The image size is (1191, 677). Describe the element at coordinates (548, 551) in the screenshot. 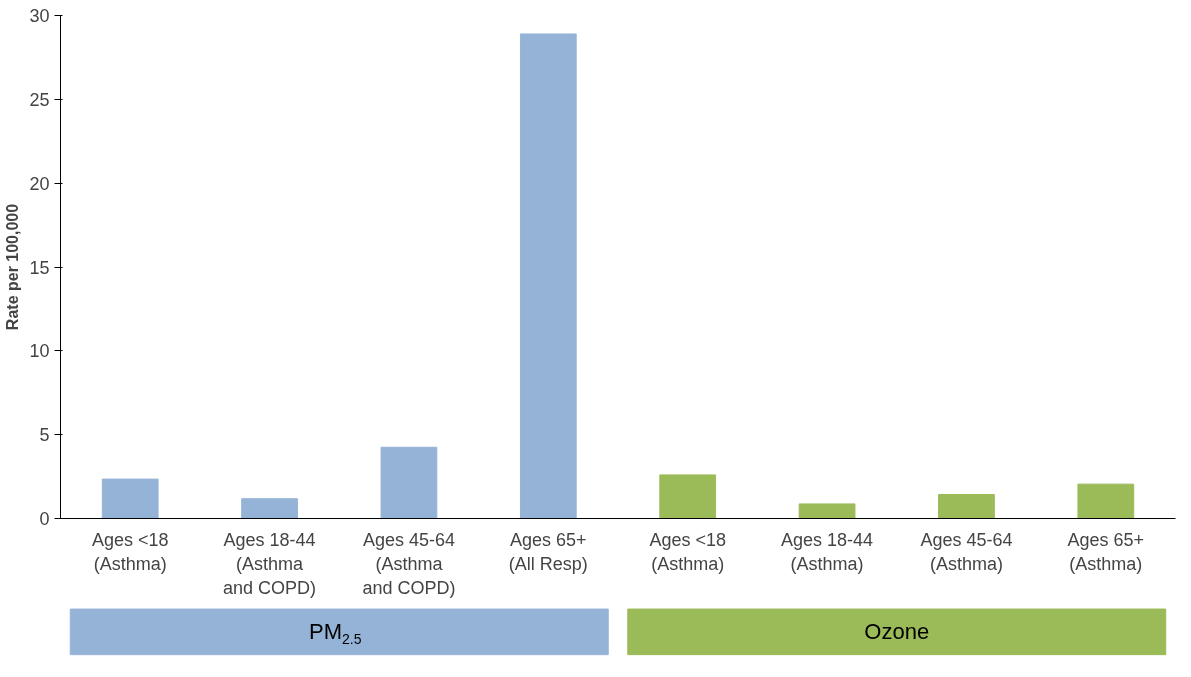

I see `x-tick-label: Ages 65+ (All Resp)` at that location.